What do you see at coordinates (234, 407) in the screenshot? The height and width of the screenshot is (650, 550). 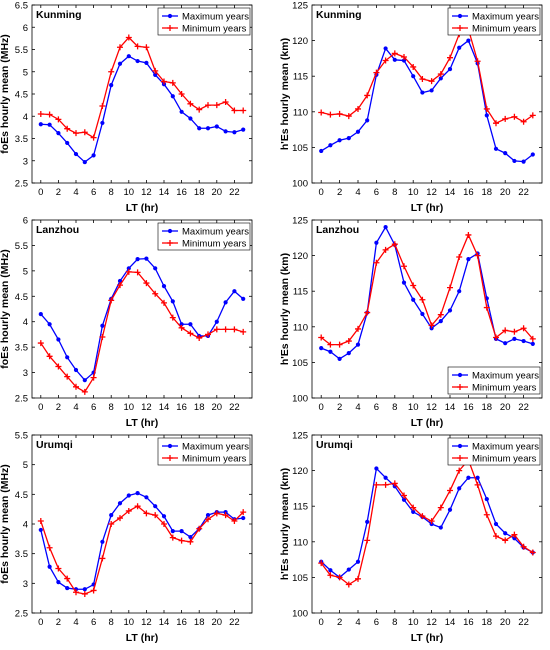 I see `x-tick-label: 22` at bounding box center [234, 407].